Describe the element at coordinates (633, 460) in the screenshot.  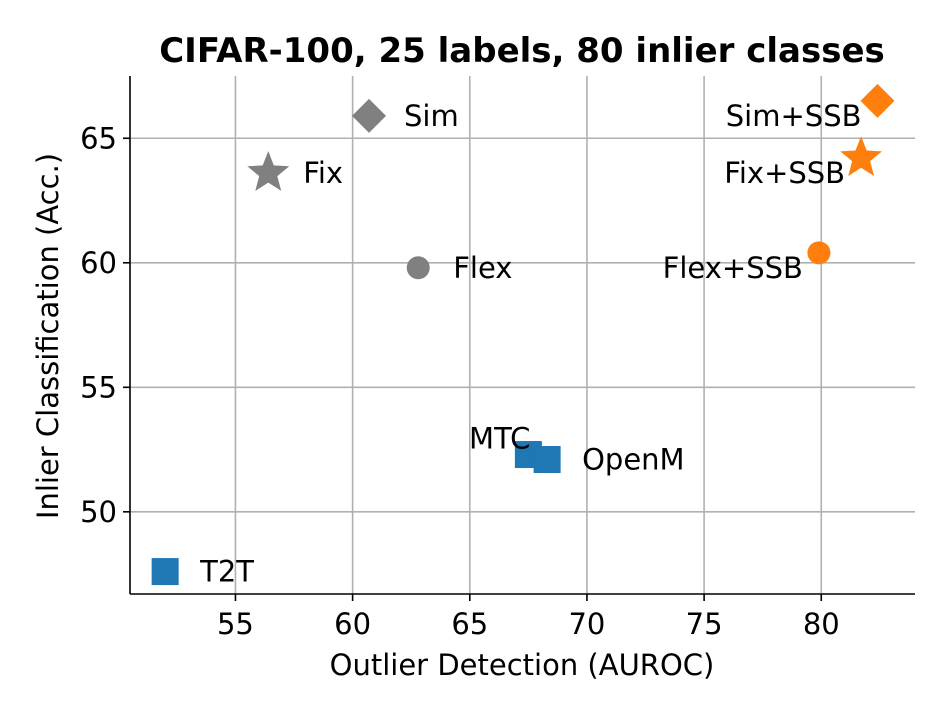
I see `point-label-openm: OpenM` at that location.